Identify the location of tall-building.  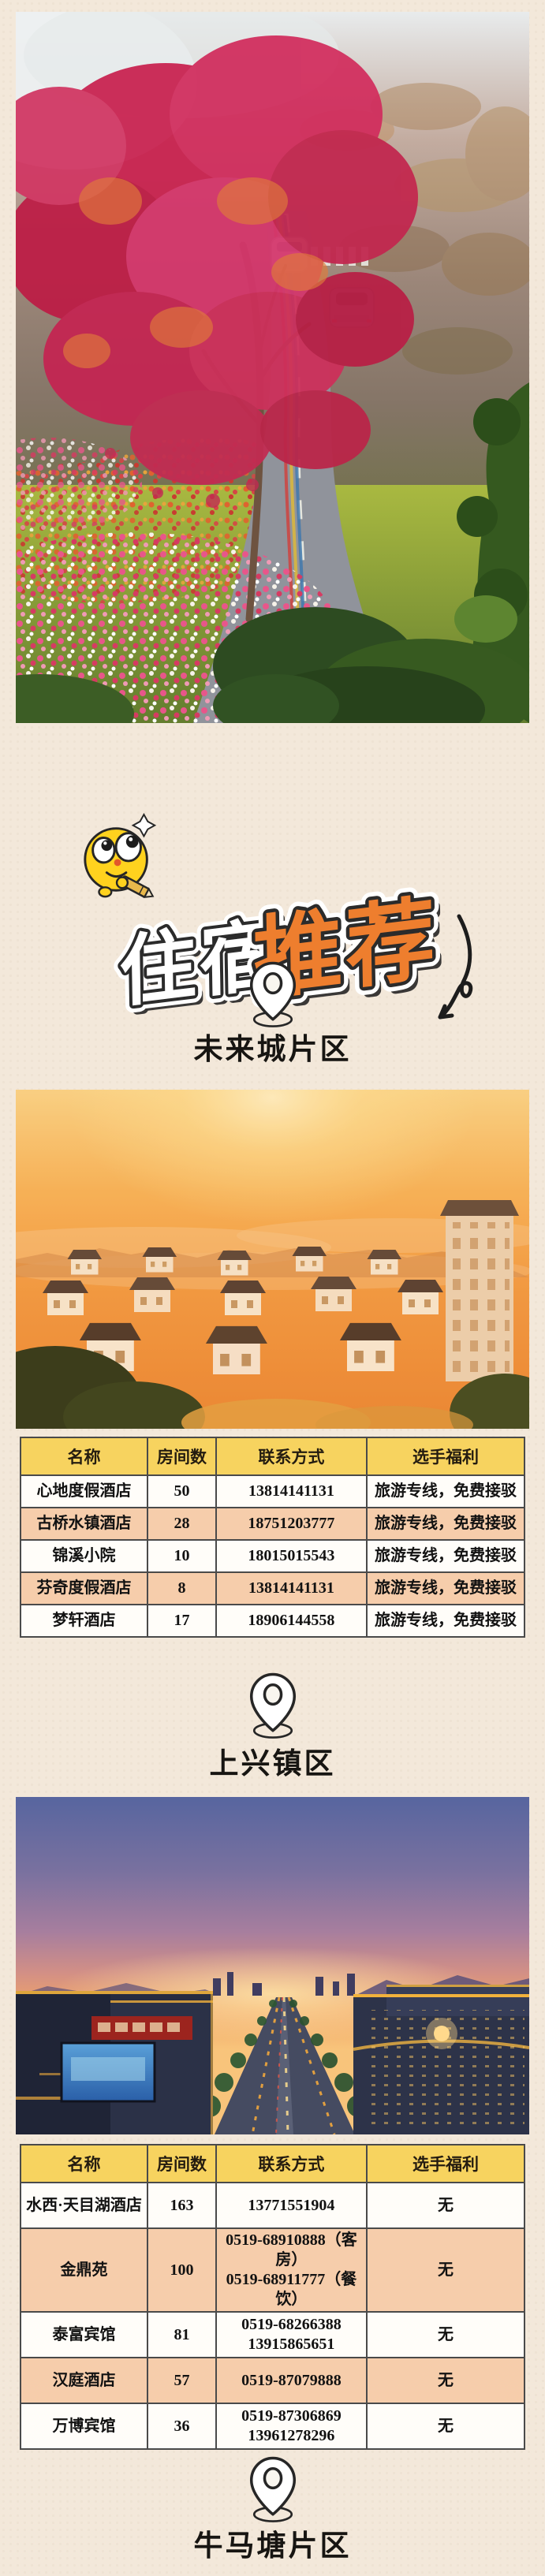
(479, 1291).